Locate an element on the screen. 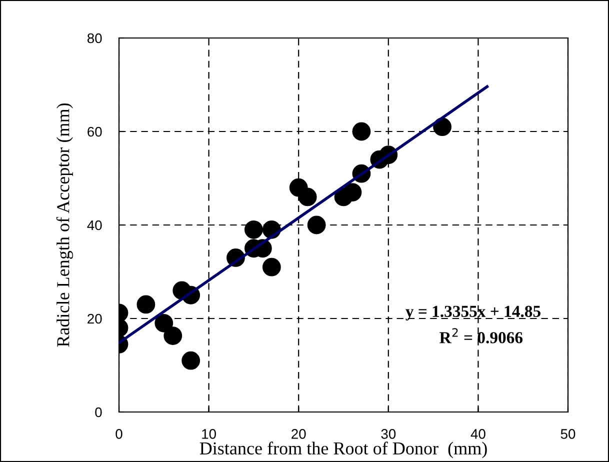 The width and height of the screenshot is (609, 462). annotation: R$^{2}$ = 0.9066 is located at coordinates (481, 336).